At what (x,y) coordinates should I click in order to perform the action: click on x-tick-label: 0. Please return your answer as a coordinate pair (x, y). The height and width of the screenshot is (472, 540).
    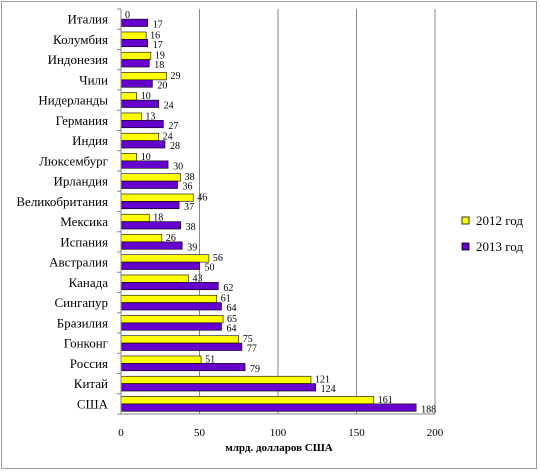
    Looking at the image, I should click on (121, 433).